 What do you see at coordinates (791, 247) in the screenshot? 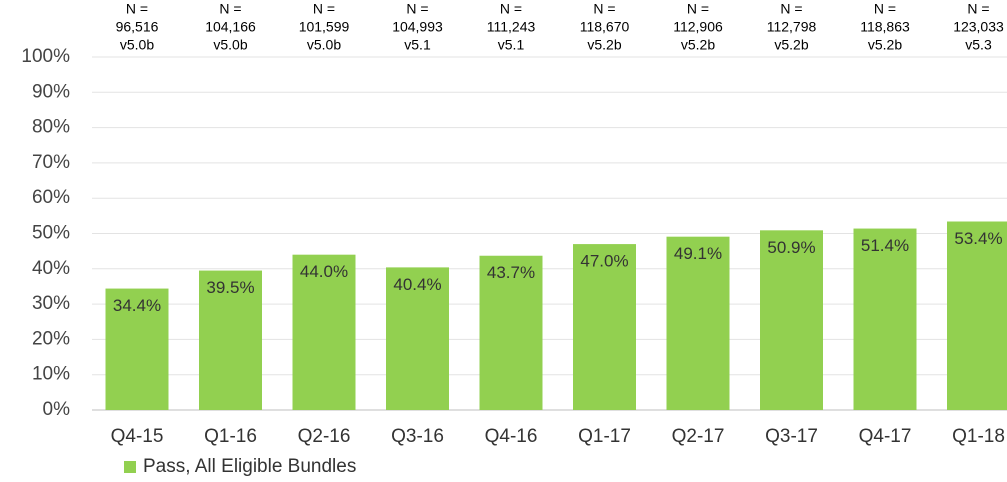
I see `value-label: 50.9%` at bounding box center [791, 247].